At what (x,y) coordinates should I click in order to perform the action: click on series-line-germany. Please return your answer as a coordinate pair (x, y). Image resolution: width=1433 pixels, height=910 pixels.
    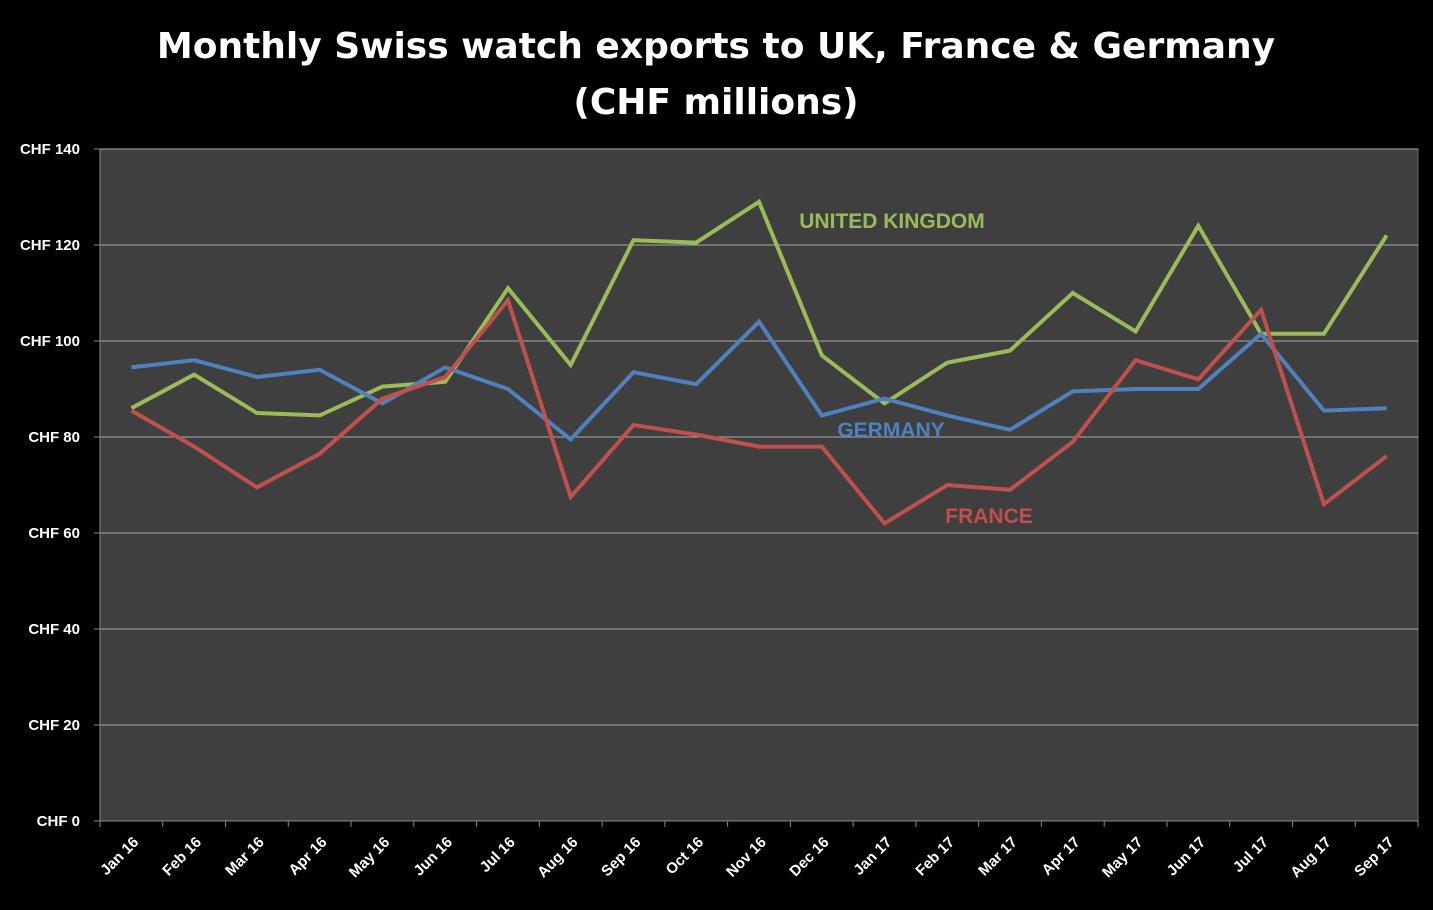
    Looking at the image, I should click on (759, 380).